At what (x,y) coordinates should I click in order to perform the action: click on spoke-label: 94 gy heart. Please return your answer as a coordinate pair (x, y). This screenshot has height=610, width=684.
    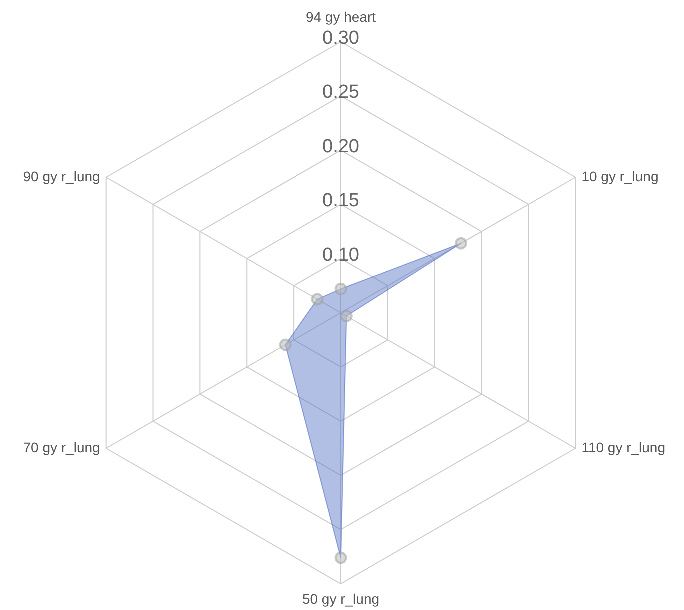
    Looking at the image, I should click on (341, 17).